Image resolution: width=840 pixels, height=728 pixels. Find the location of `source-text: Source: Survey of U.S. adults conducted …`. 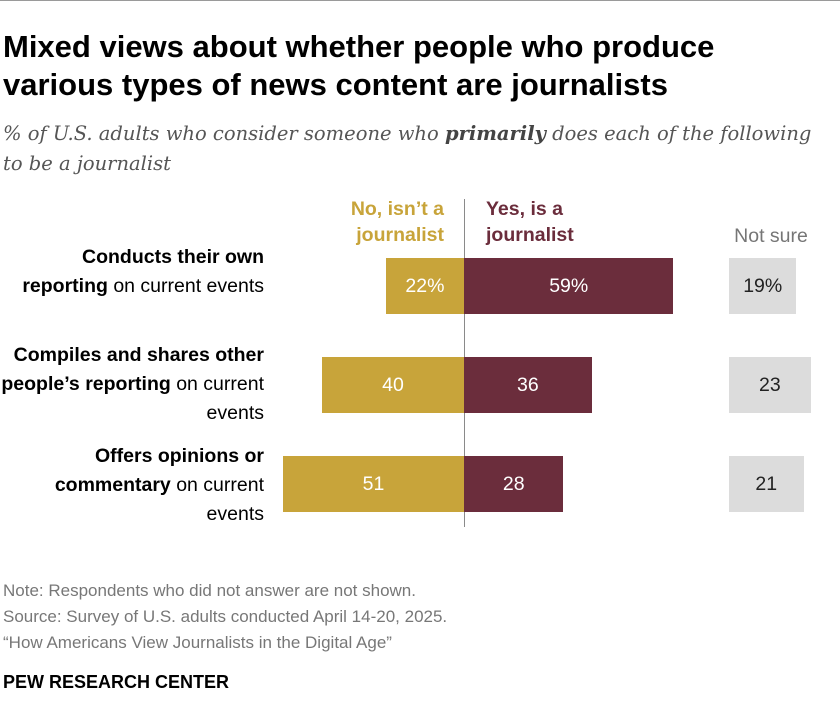

source-text: Source: Survey of U.S. adults conducted … is located at coordinates (225, 616).